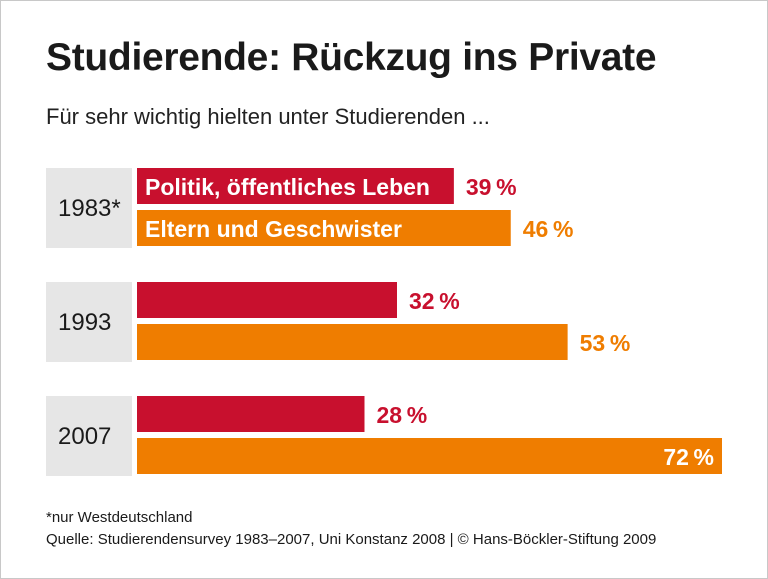 This screenshot has height=579, width=768. Describe the element at coordinates (402, 415) in the screenshot. I see `data-label: 28 %` at that location.